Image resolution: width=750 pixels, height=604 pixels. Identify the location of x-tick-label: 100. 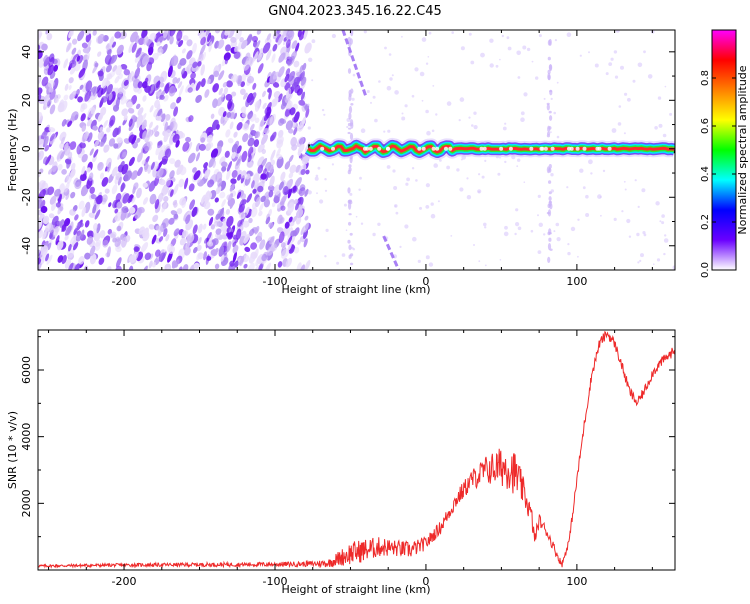
(576, 581).